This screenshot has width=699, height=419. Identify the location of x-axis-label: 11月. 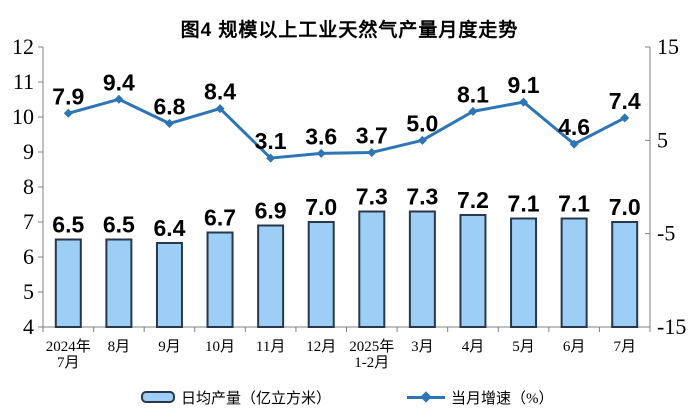
(270, 347).